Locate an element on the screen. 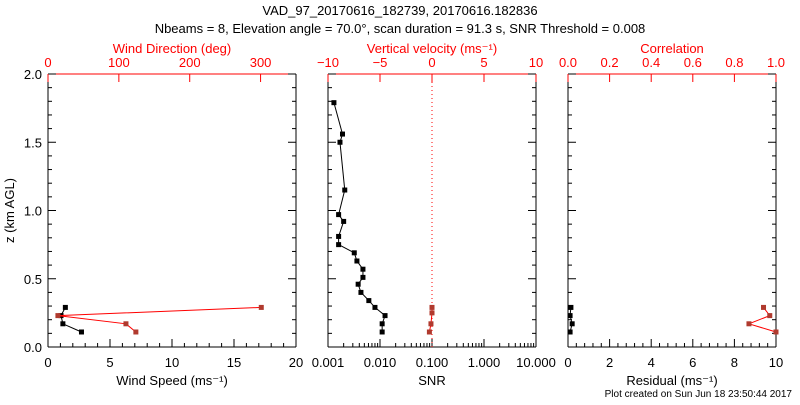 Image resolution: width=800 pixels, height=405 pixels. top-x-tick-label: 100 is located at coordinates (119, 62).